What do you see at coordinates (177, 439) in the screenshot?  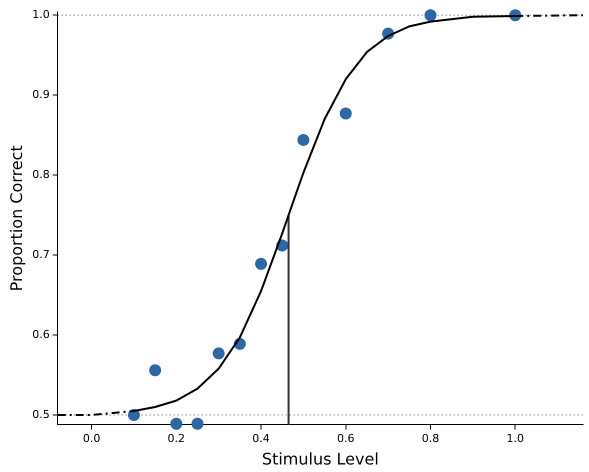 I see `x-tick-label: 0.2` at bounding box center [177, 439].